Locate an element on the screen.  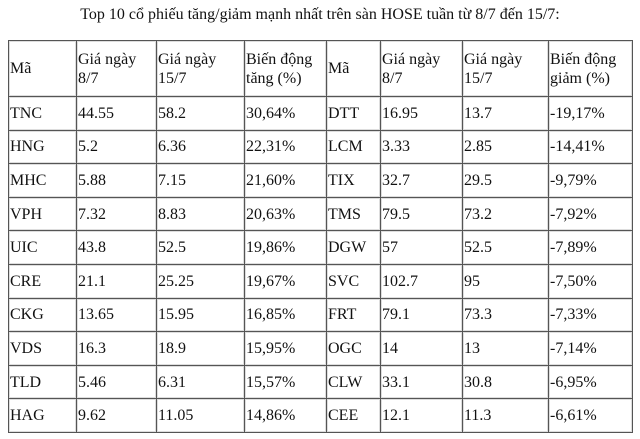
table-cell: 22,31% is located at coordinates (285, 147).